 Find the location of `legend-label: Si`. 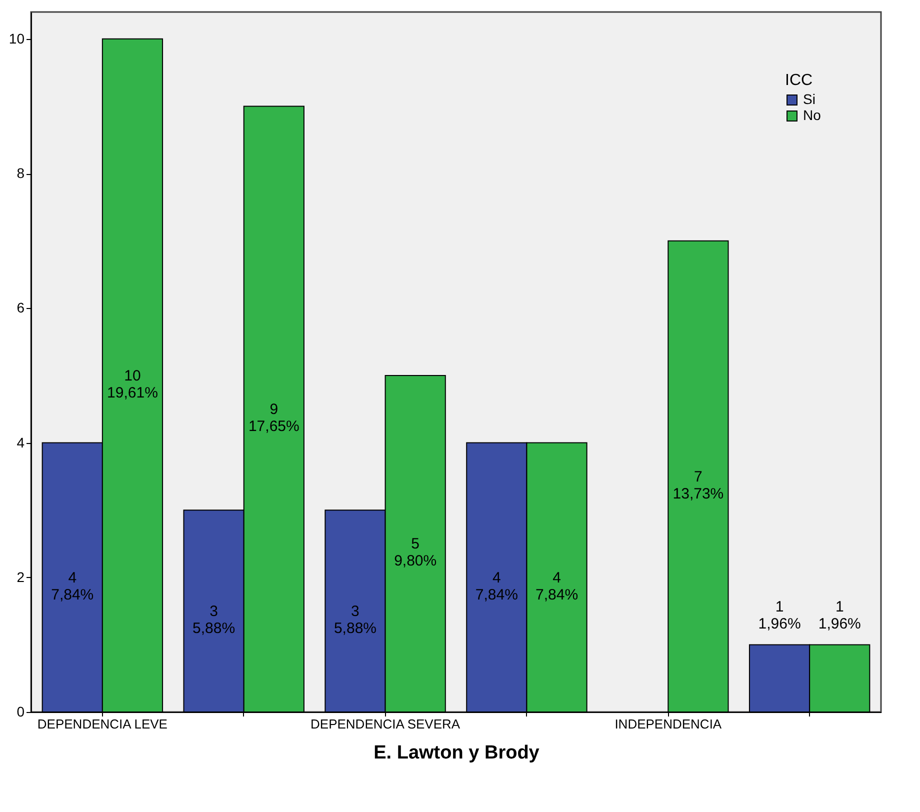

legend-label: Si is located at coordinates (809, 99).